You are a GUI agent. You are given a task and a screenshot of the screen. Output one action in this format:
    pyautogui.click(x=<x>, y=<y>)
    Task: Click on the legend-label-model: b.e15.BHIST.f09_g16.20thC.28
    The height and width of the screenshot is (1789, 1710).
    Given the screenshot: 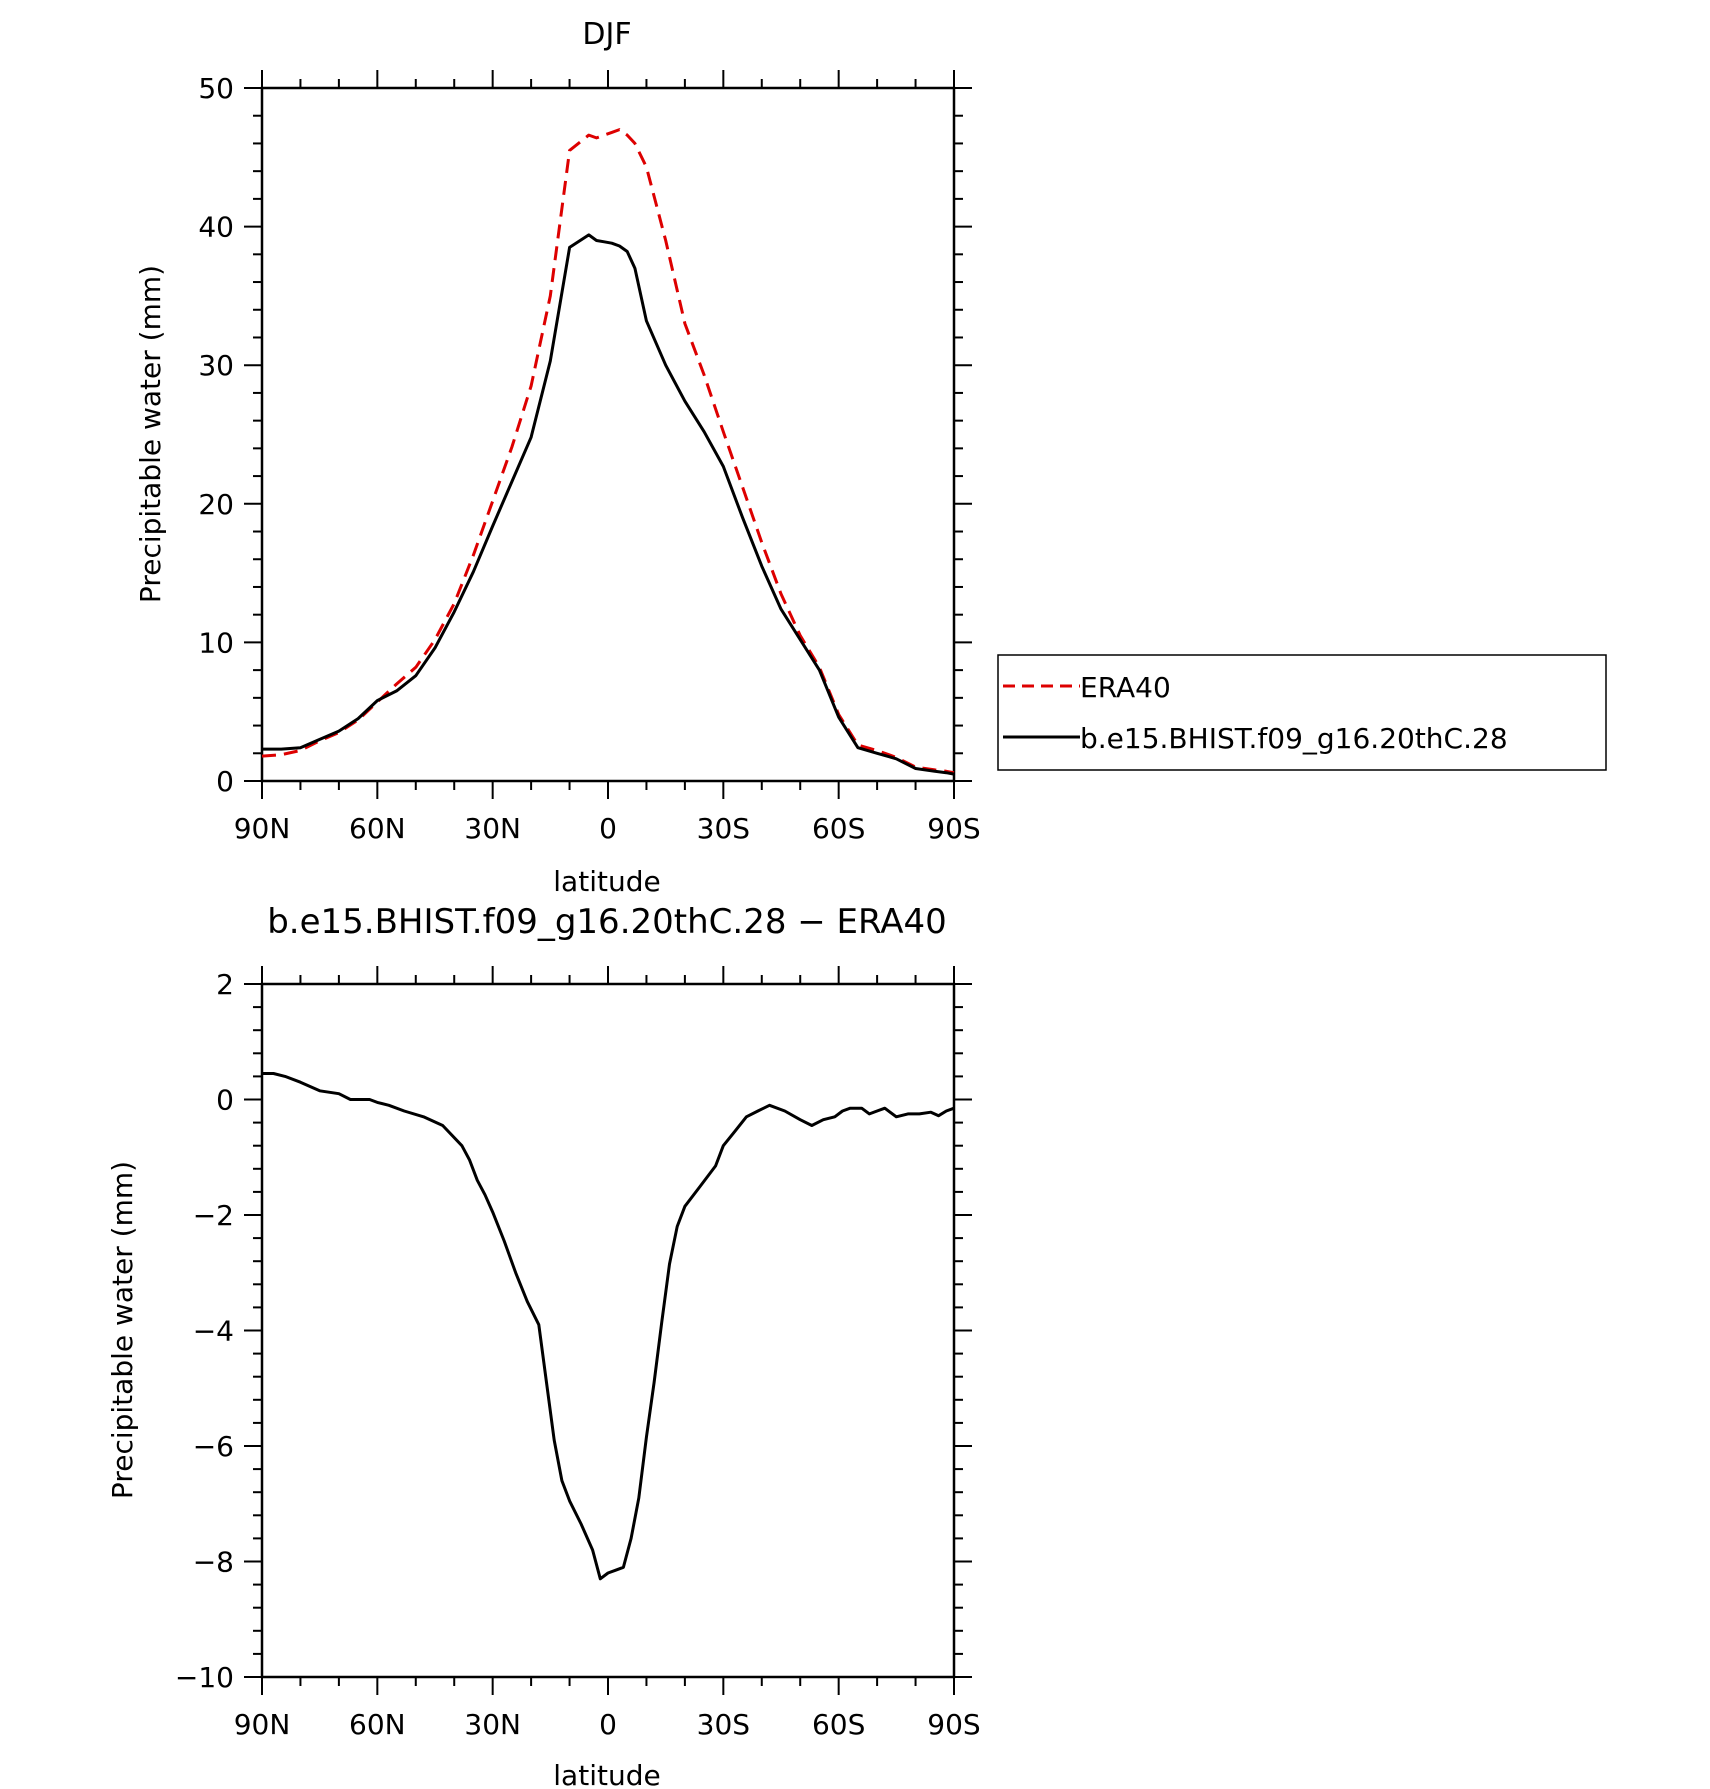 What is the action you would take?
    pyautogui.click(x=1294, y=738)
    